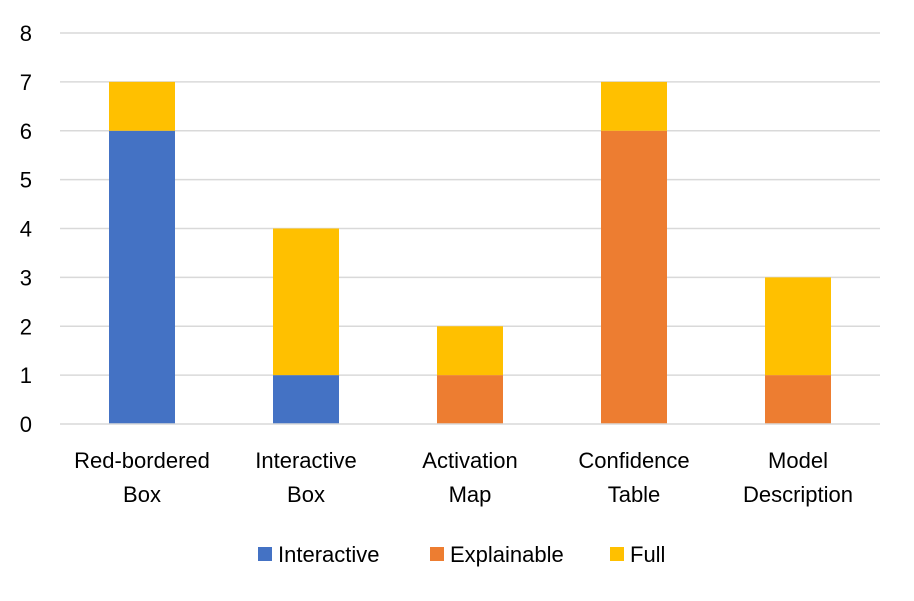  I want to click on legend: Interactive Explainable Full, so click(461, 554).